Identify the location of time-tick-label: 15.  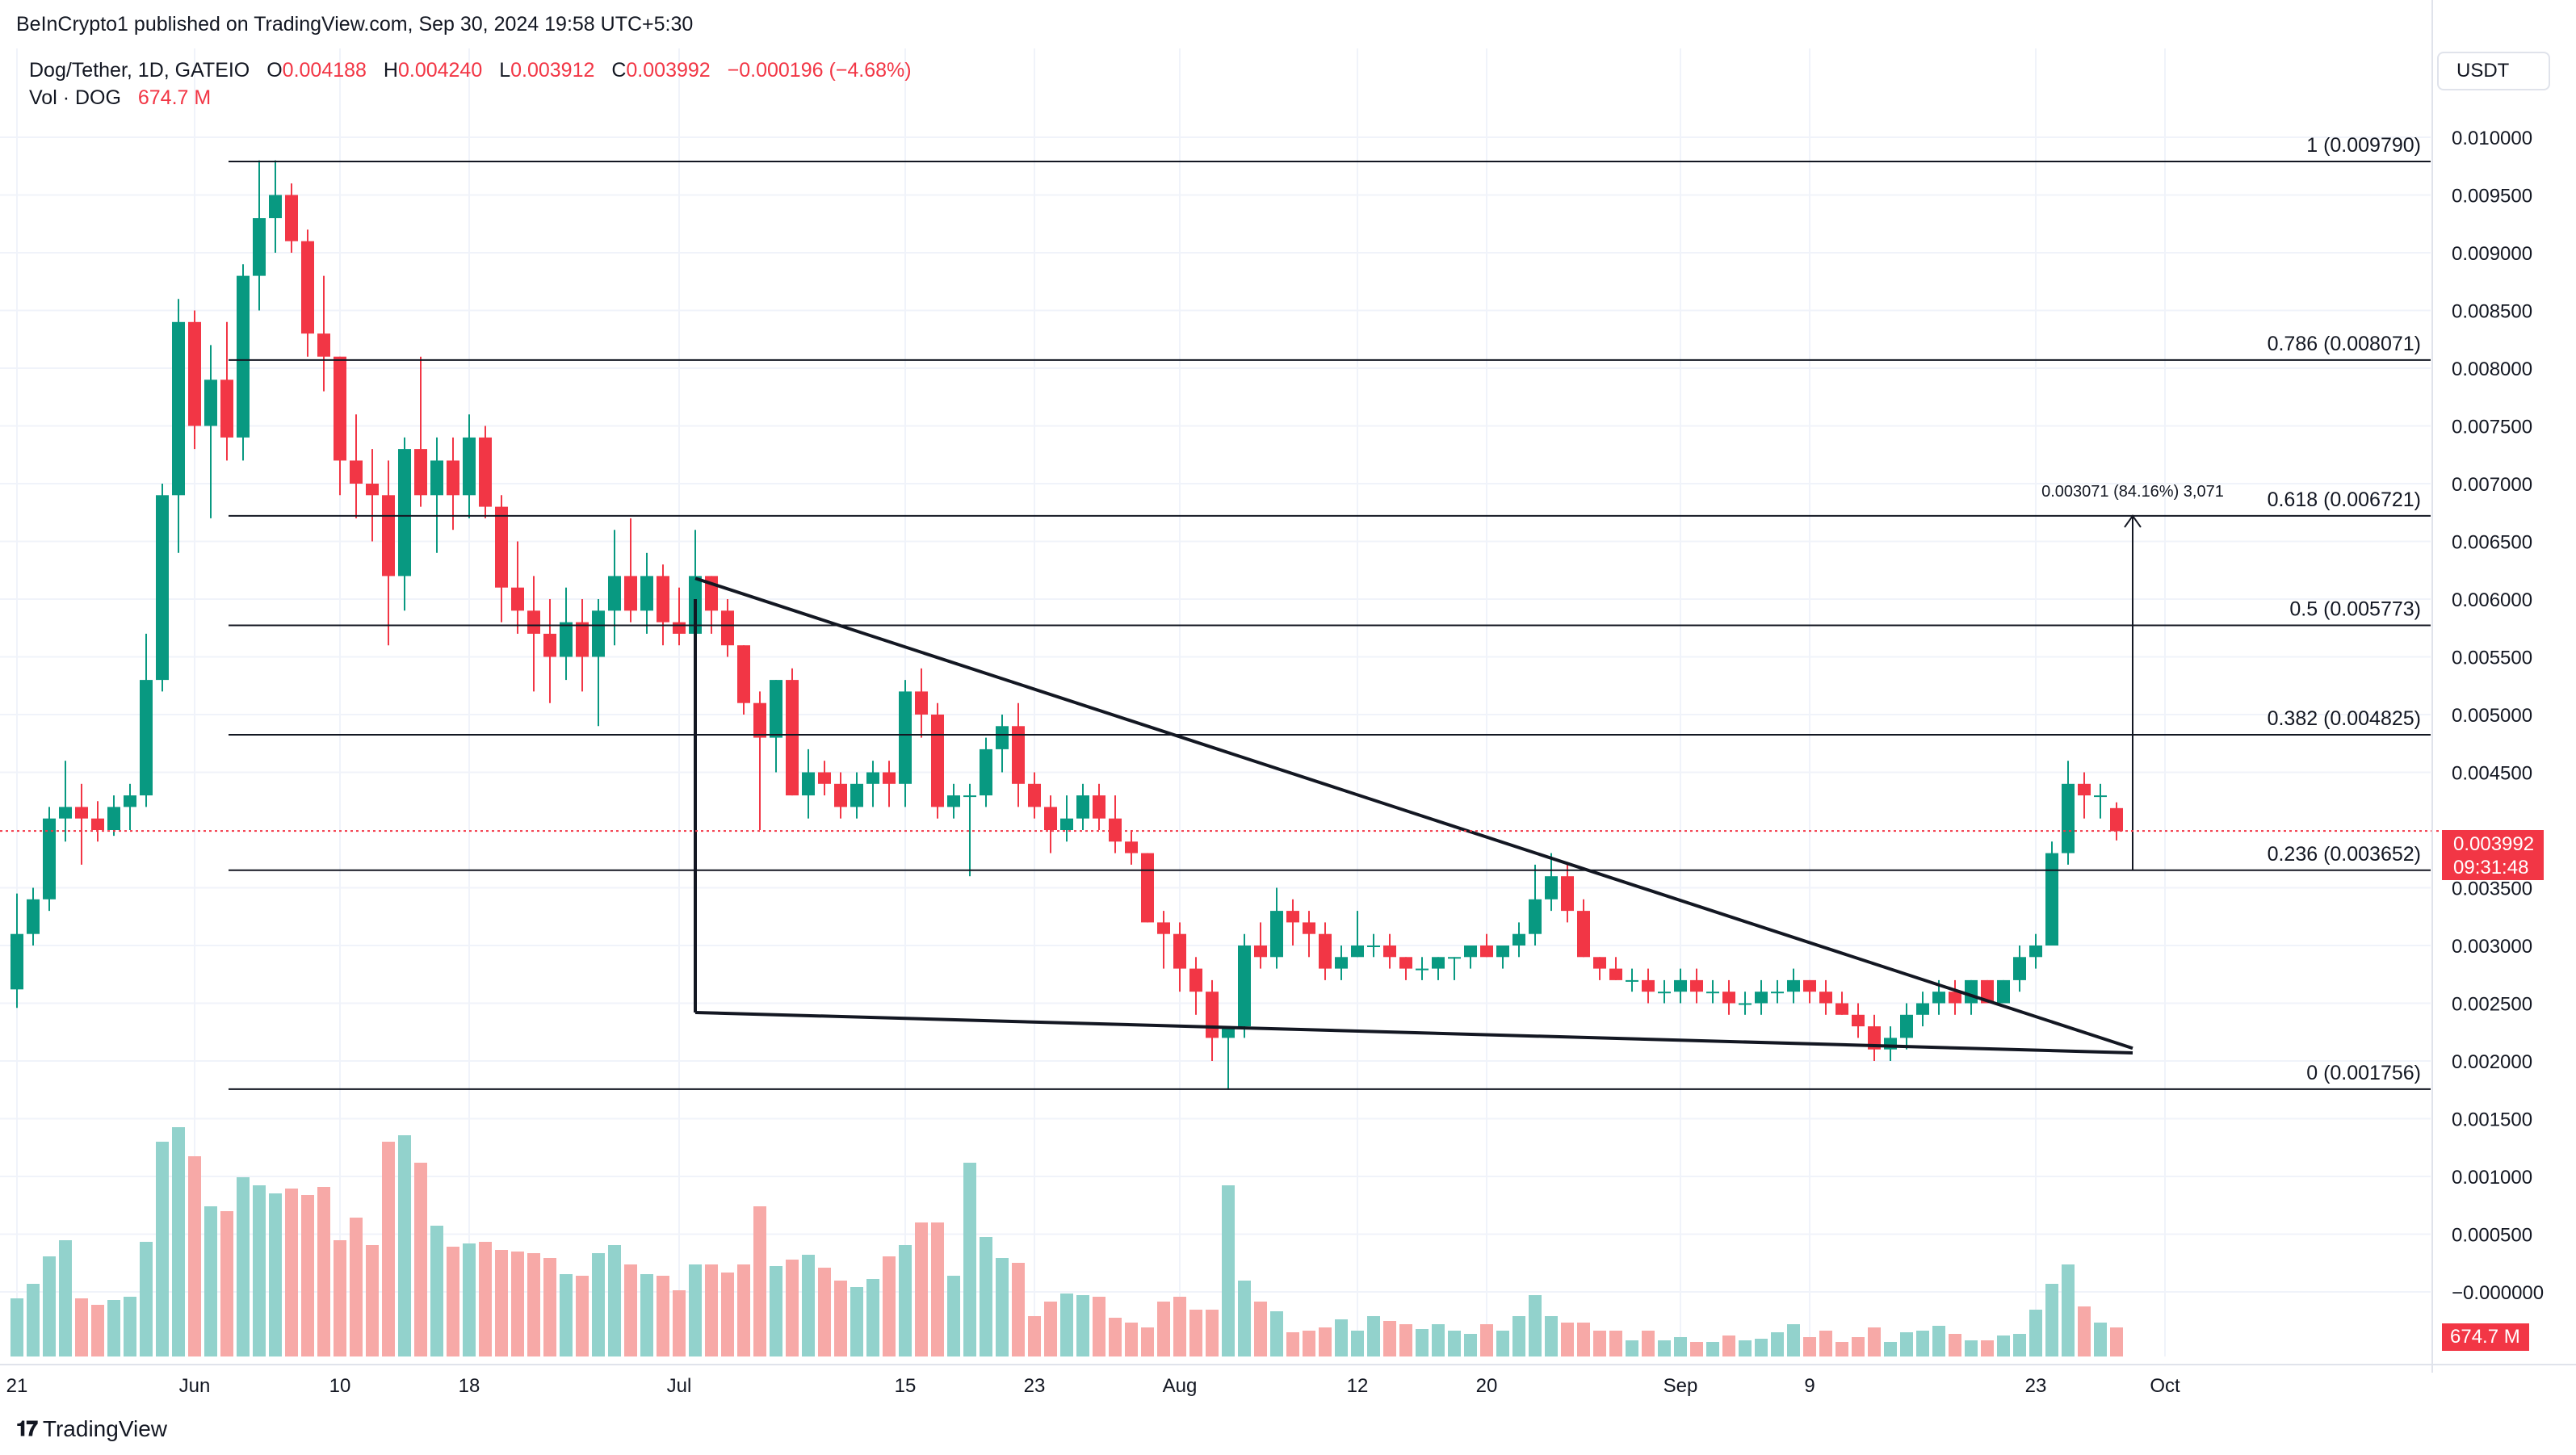
(906, 1386).